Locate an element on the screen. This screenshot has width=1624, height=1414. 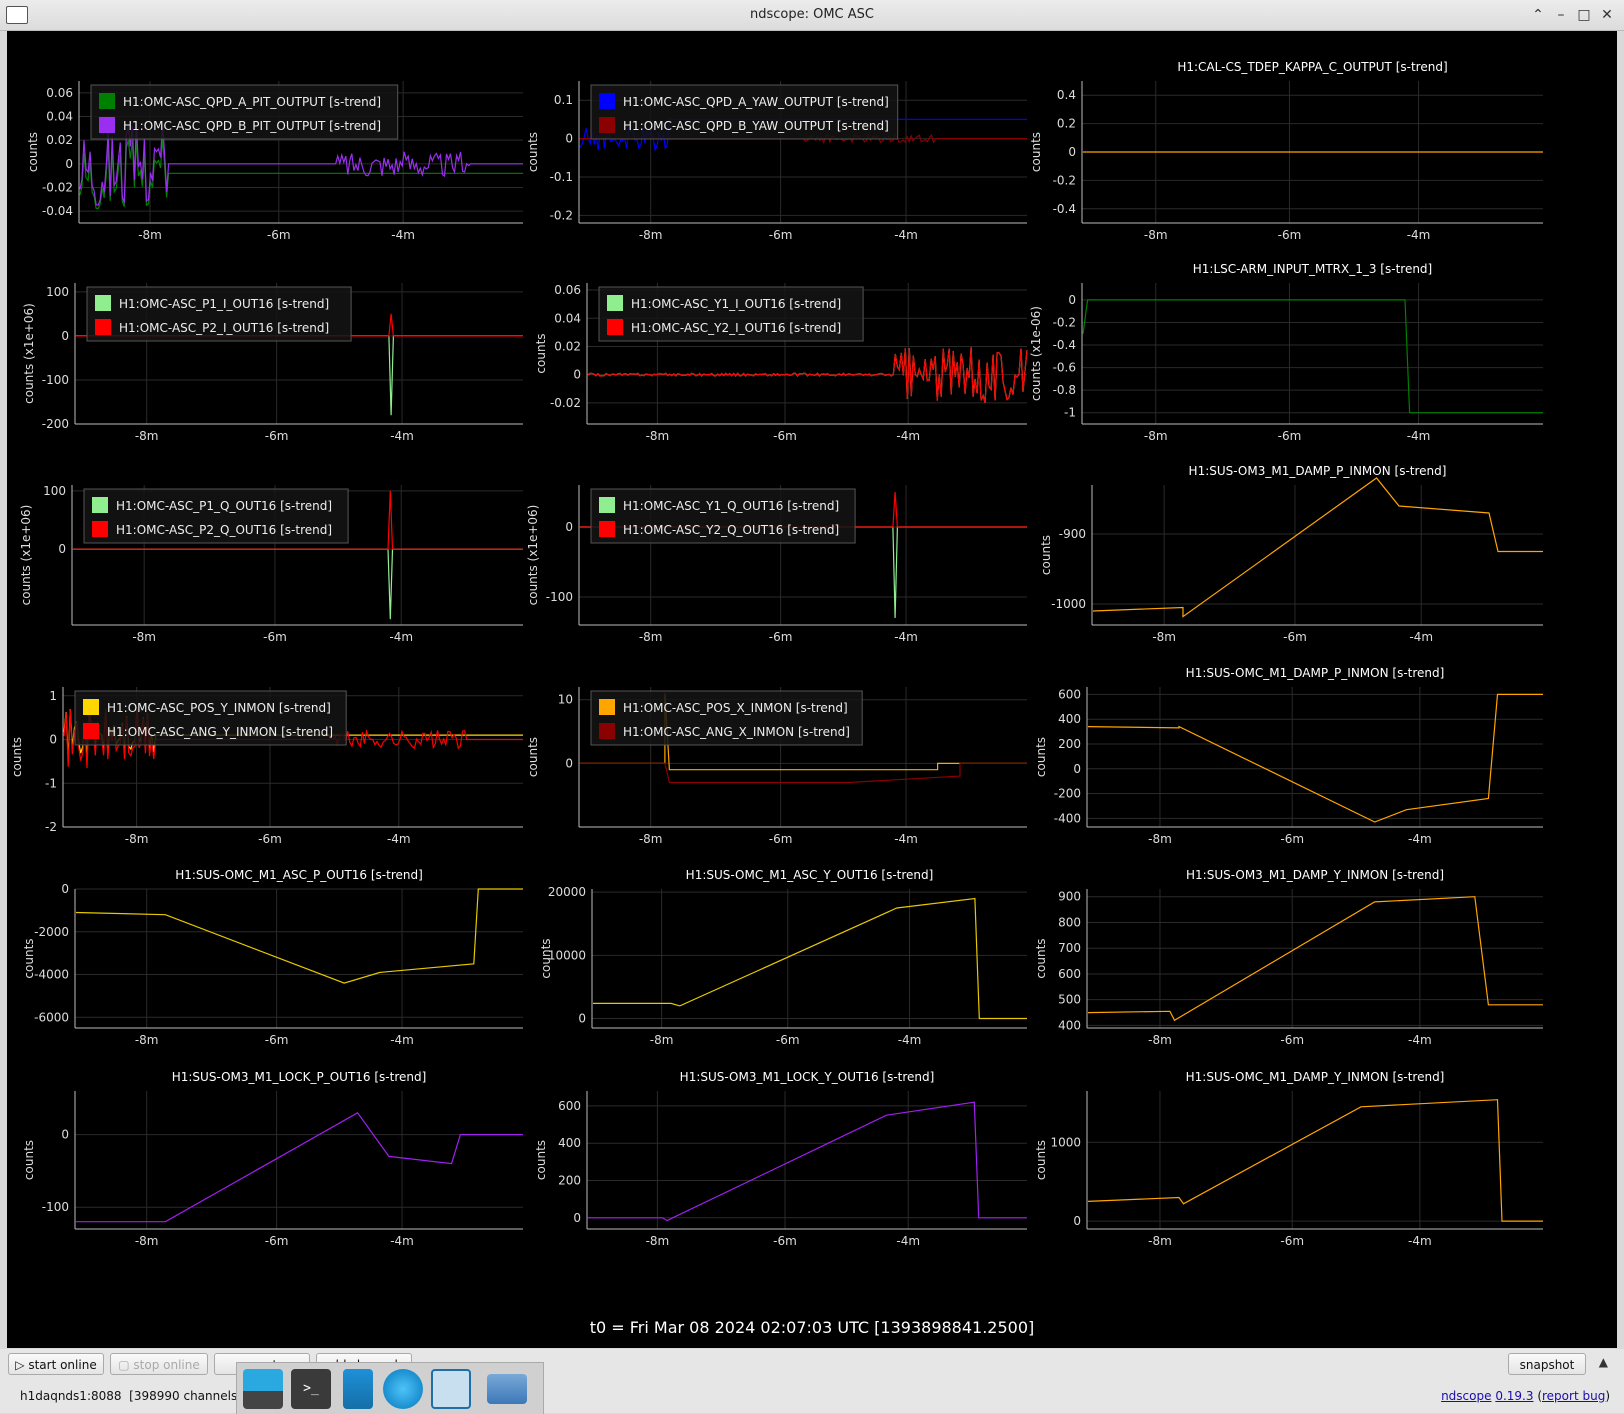
window-icon is located at coordinates (17, 15).